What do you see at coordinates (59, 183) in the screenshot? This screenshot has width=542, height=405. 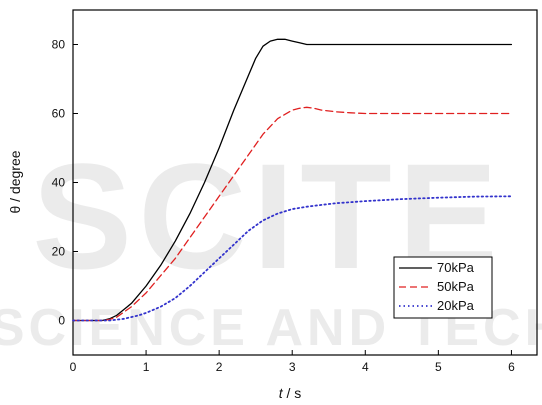 I see `y-tick-label: 40` at bounding box center [59, 183].